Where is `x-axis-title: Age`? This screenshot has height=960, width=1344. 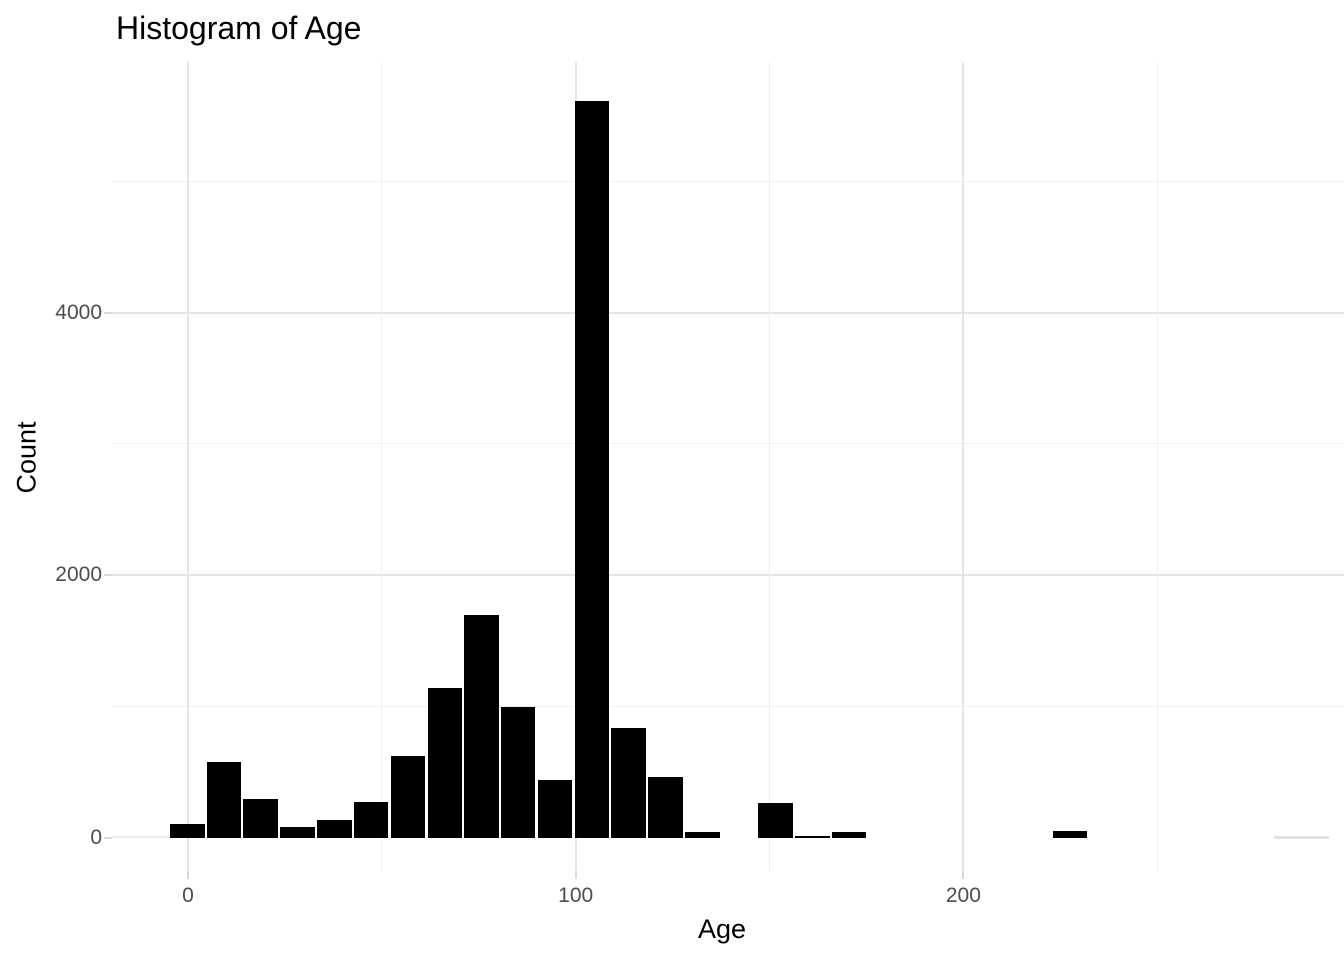
x-axis-title: Age is located at coordinates (672, 929).